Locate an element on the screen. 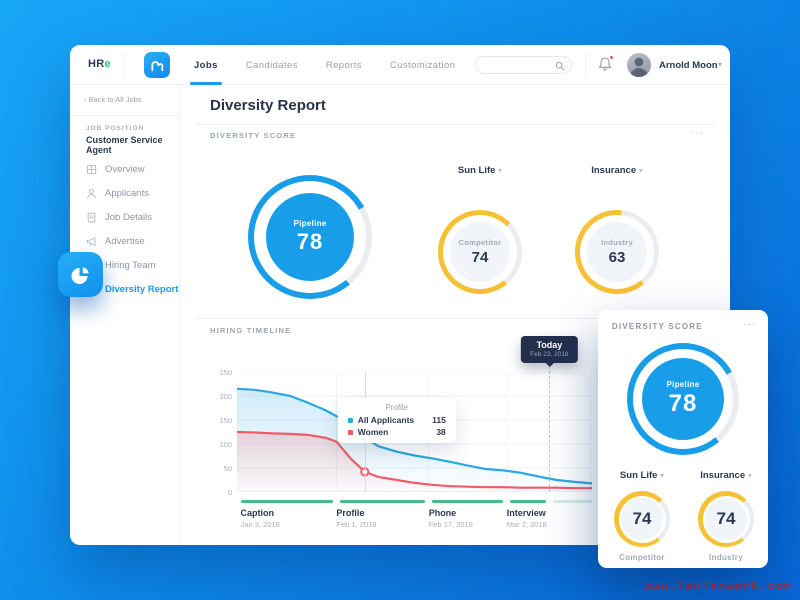 This screenshot has height=600, width=800. card-pipeline-gauge: Pipeline 78 is located at coordinates (683, 399).